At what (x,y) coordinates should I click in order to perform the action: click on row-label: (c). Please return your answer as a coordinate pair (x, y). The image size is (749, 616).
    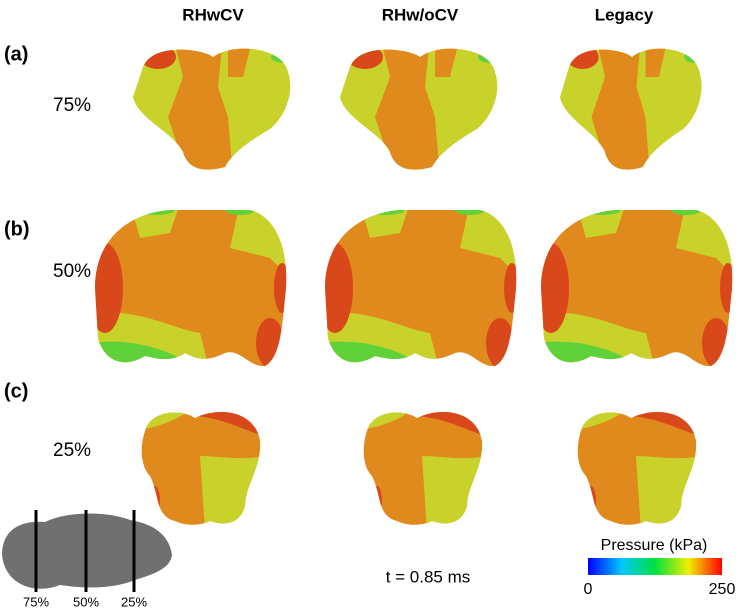
    Looking at the image, I should click on (16, 391).